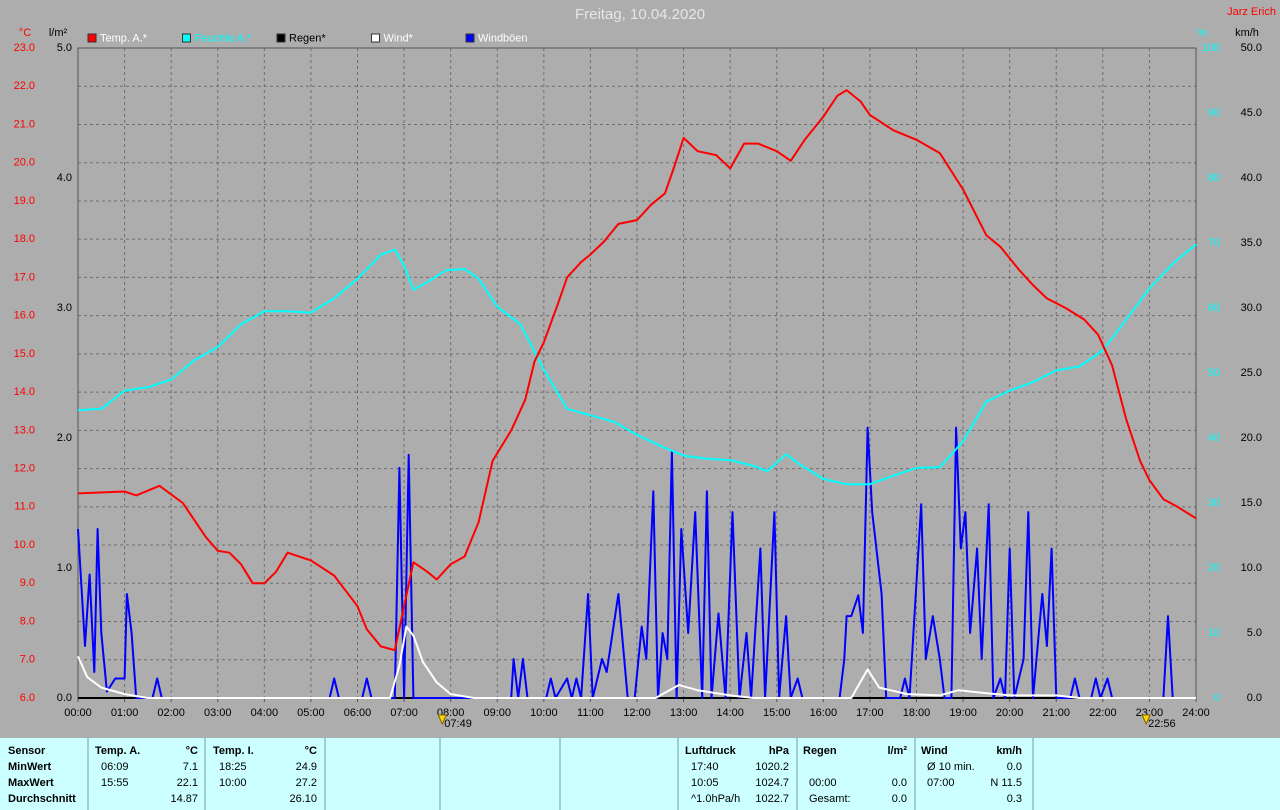 The height and width of the screenshot is (810, 1280). I want to click on y-tick-label: 21.0, so click(24, 124).